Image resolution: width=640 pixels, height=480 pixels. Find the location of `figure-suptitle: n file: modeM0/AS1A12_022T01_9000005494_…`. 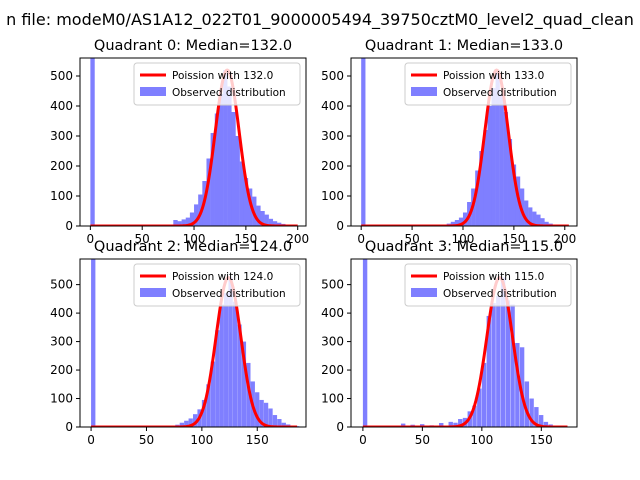

figure-suptitle: n file: modeM0/AS1A12_022T01_9000005494_… is located at coordinates (320, 20).